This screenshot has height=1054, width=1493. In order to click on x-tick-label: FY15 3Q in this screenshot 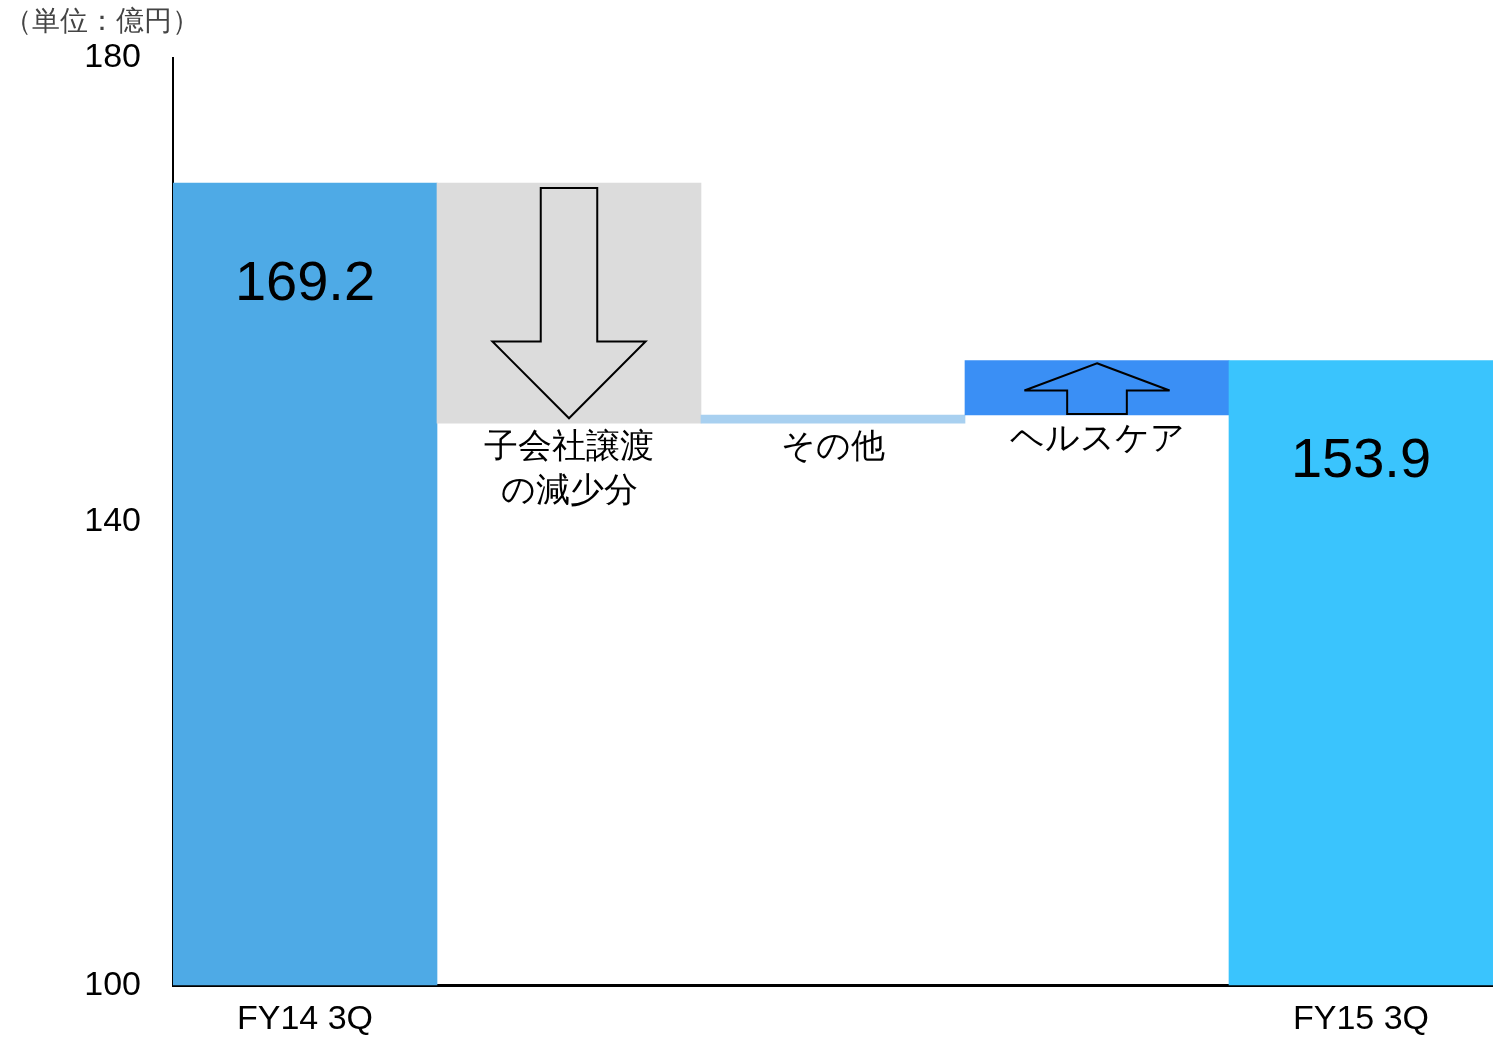, I will do `click(1361, 1016)`.